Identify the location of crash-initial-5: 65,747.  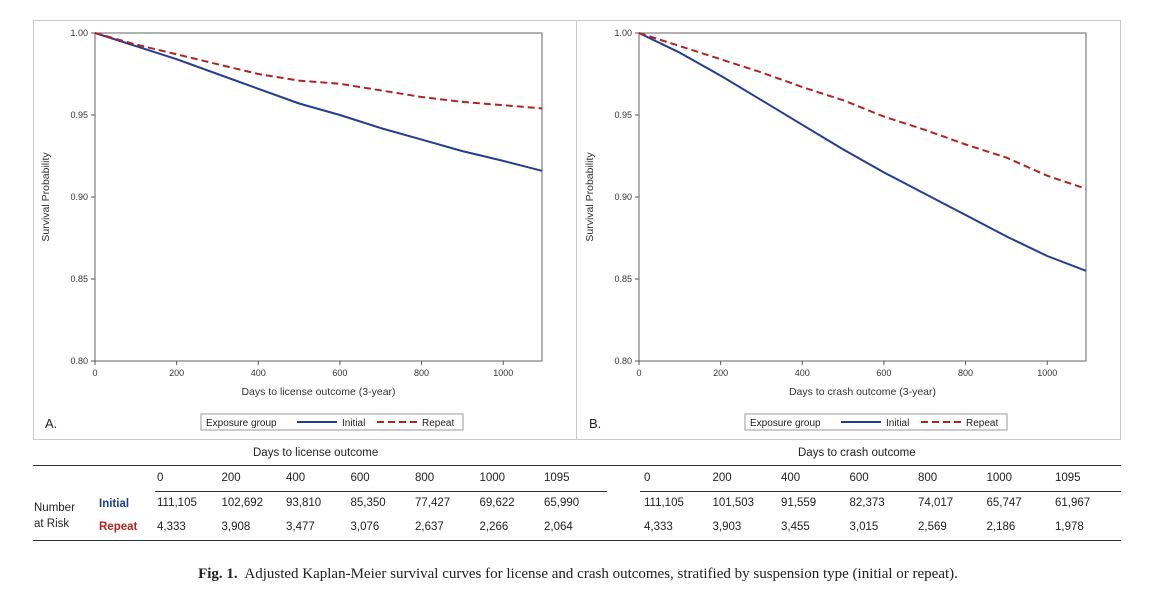
(1004, 503).